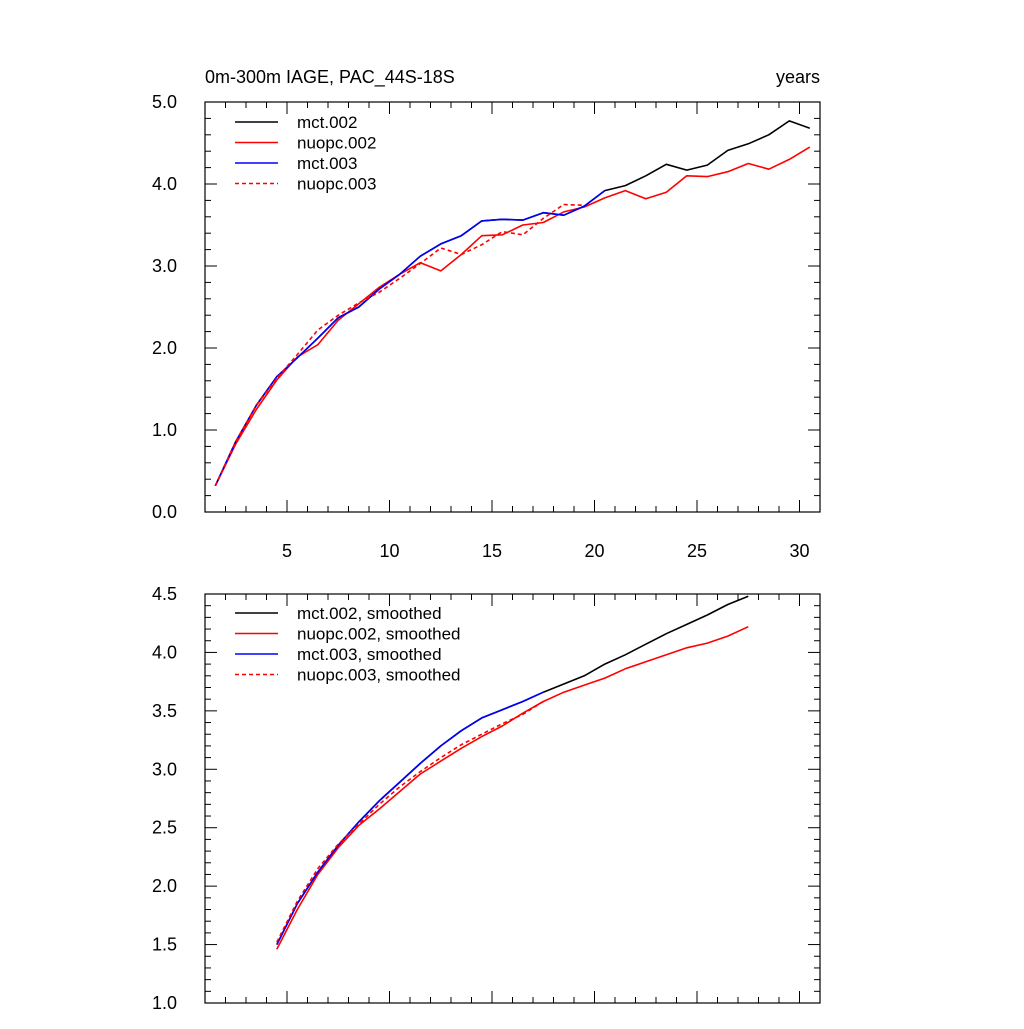 This screenshot has height=1029, width=1024. I want to click on y-tick-label: 0.0, so click(164, 512).